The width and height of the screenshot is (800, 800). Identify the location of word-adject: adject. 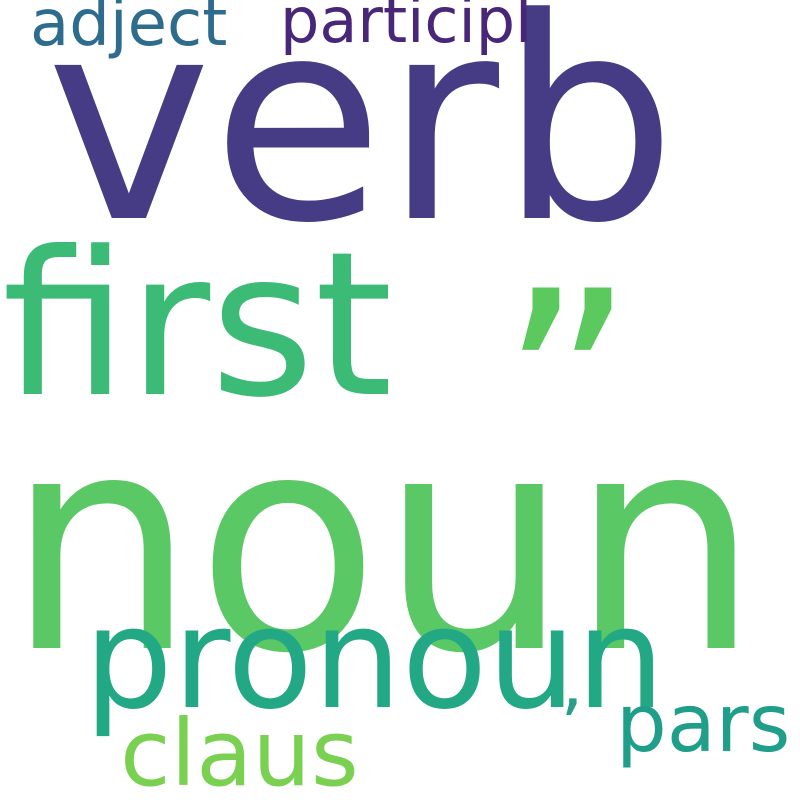
(129, 30).